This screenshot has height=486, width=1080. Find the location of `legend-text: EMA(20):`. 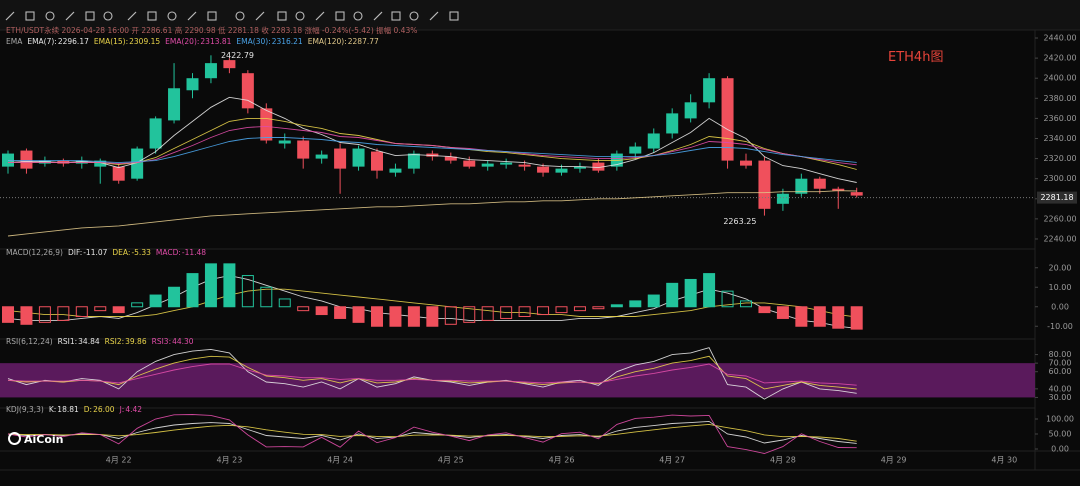

legend-text: EMA(20): is located at coordinates (182, 41).